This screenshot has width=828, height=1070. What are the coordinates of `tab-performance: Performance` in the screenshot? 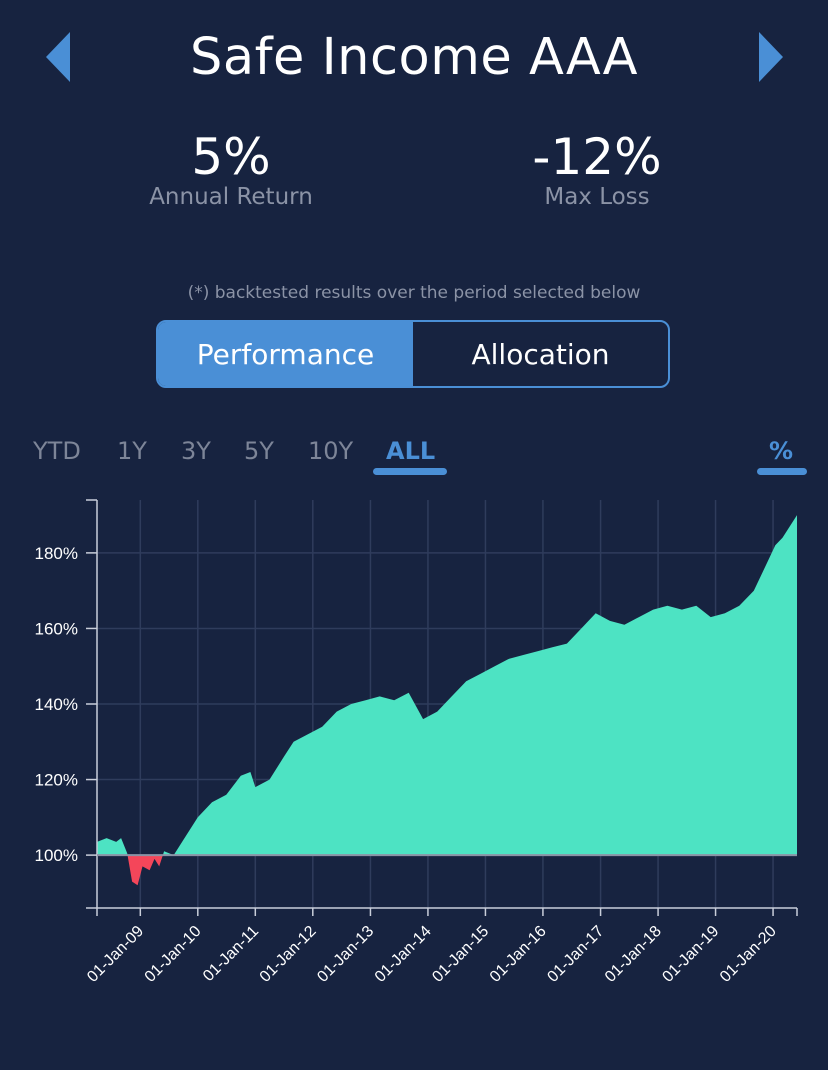 It's located at (285, 354).